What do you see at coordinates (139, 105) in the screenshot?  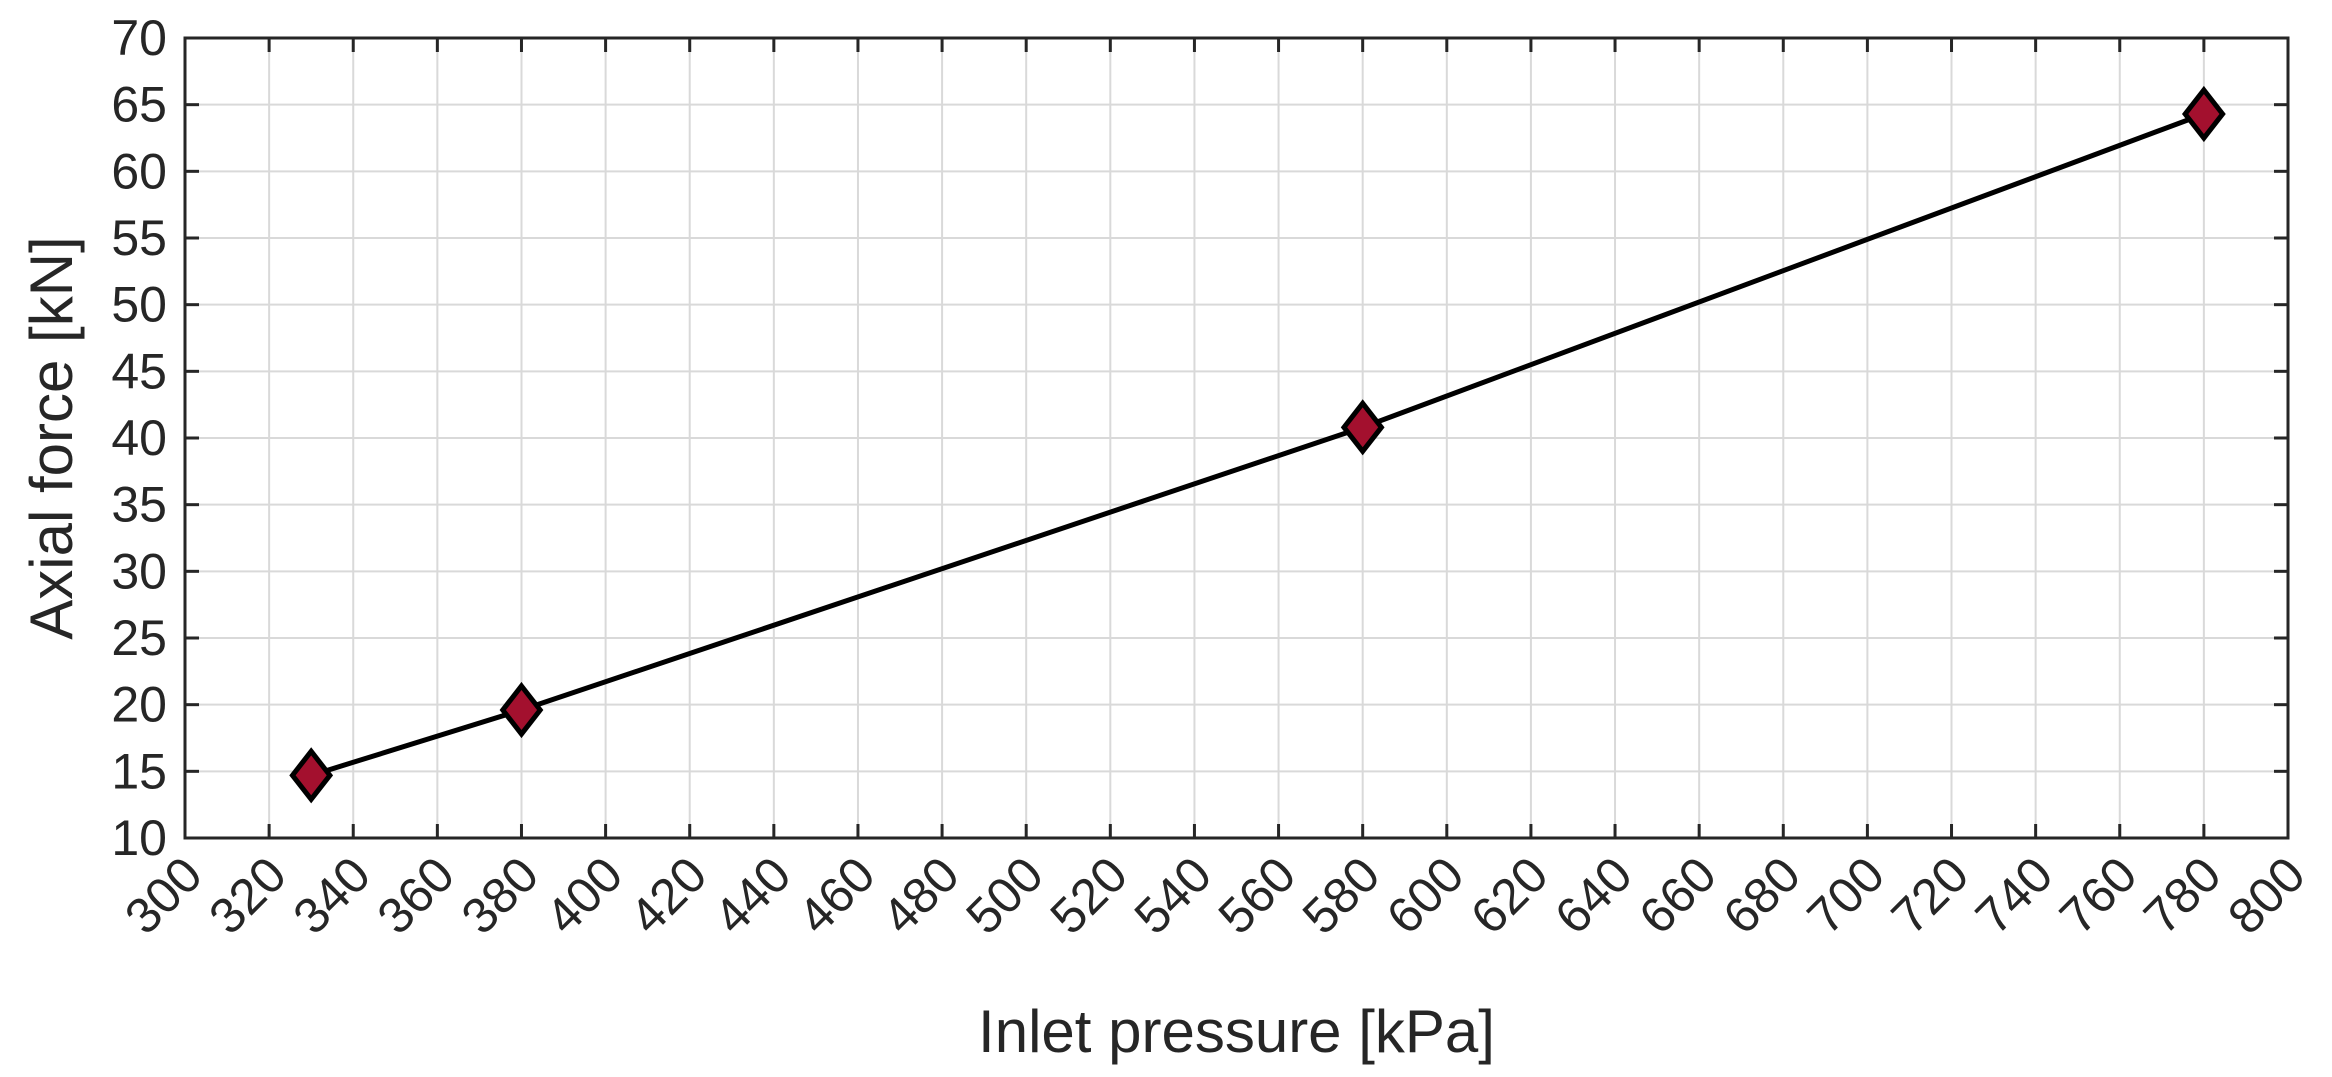 I see `y-tick-label: 65` at bounding box center [139, 105].